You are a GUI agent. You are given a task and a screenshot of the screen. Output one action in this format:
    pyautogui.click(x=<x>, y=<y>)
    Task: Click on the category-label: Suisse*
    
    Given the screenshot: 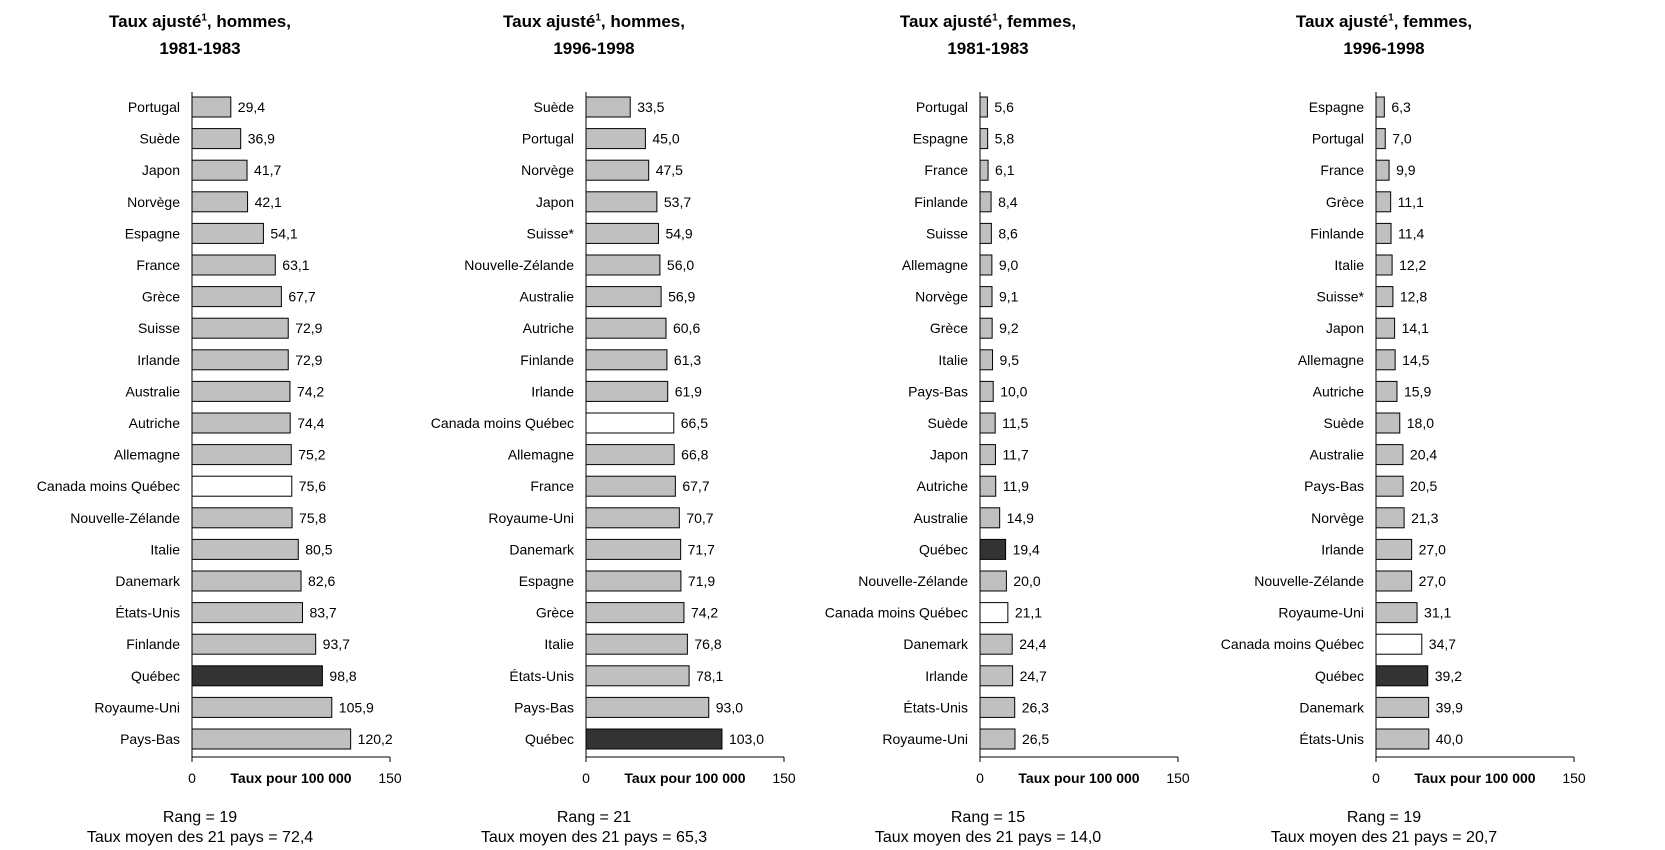 What is the action you would take?
    pyautogui.click(x=551, y=233)
    